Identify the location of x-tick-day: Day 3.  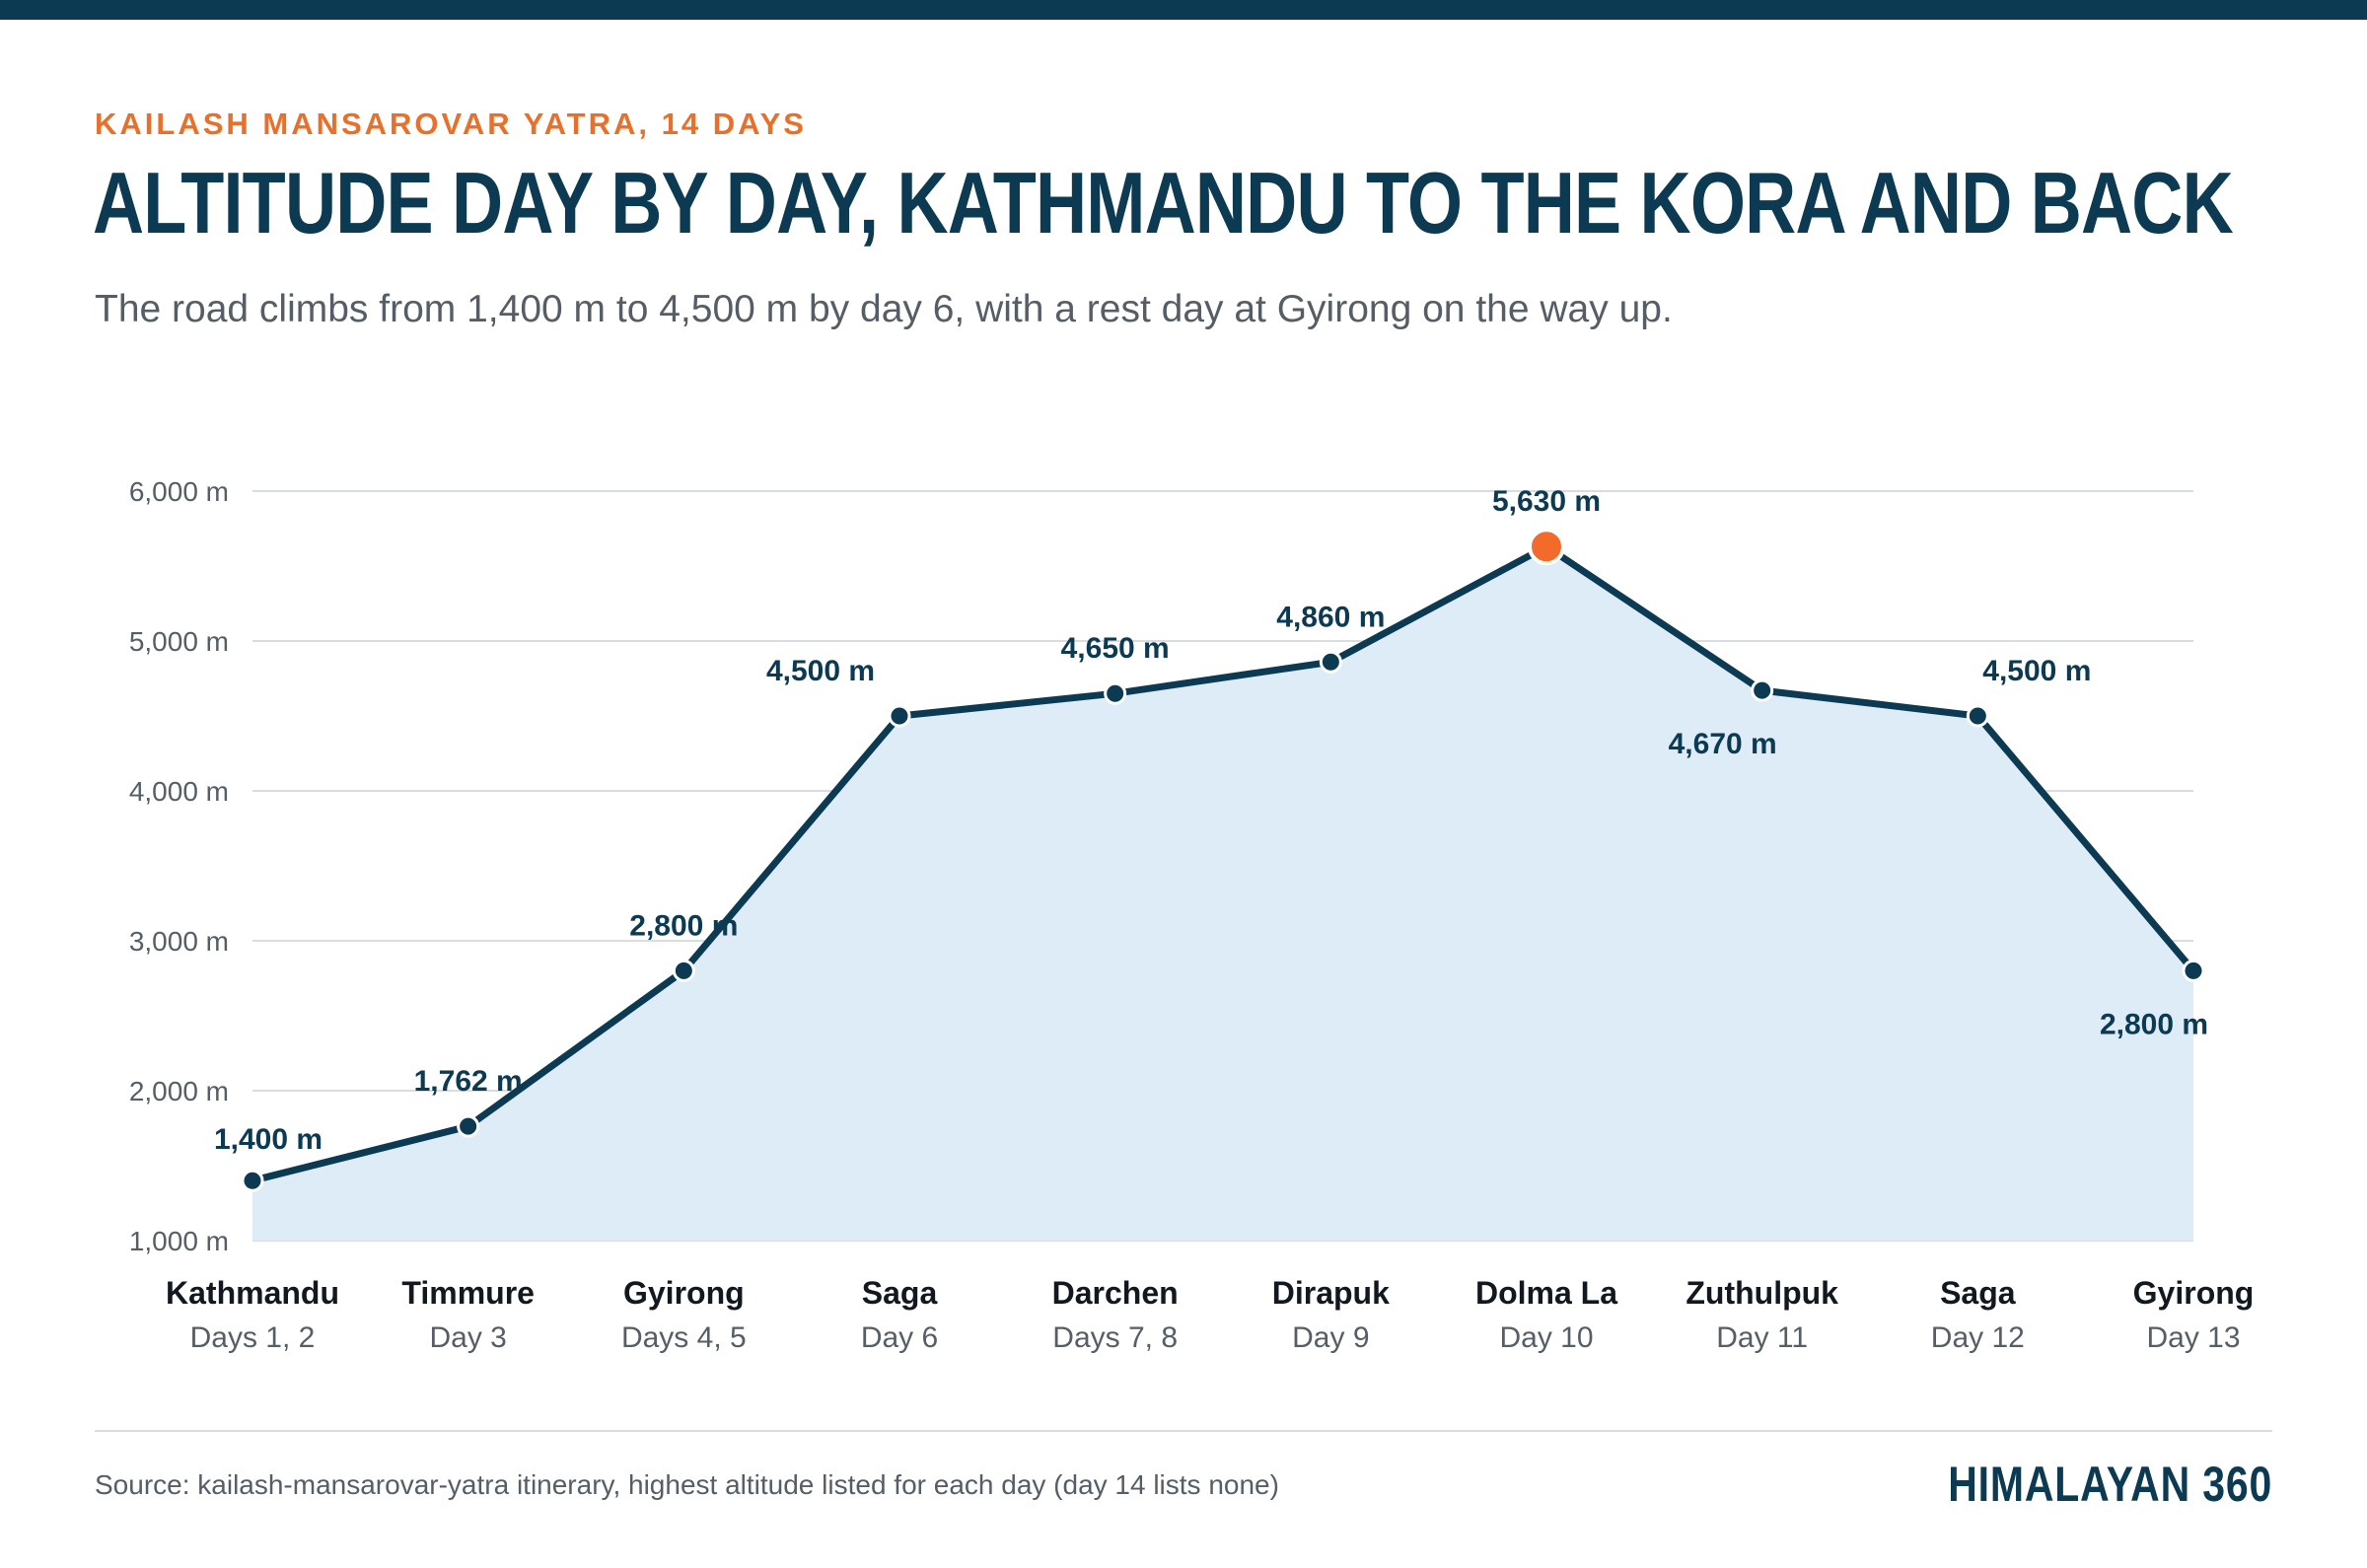
(468, 1337).